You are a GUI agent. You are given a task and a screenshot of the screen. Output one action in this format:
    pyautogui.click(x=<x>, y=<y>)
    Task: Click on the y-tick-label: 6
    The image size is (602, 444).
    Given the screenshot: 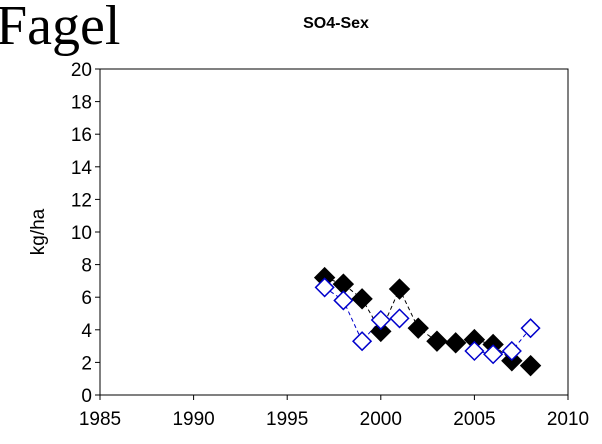 What is the action you would take?
    pyautogui.click(x=86, y=298)
    